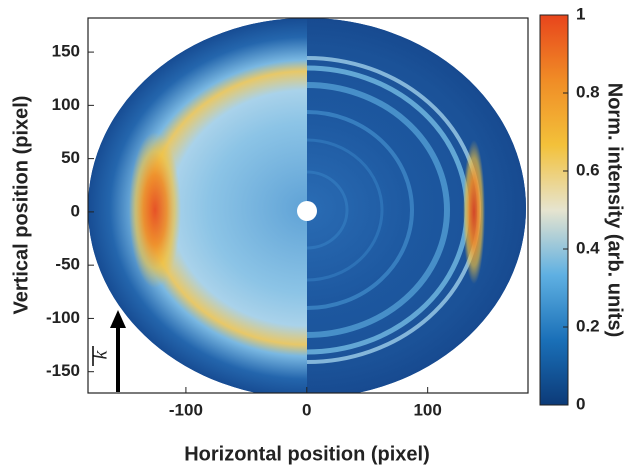 Image resolution: width=633 pixels, height=469 pixels. I want to click on x-tick-label: 100, so click(427, 409).